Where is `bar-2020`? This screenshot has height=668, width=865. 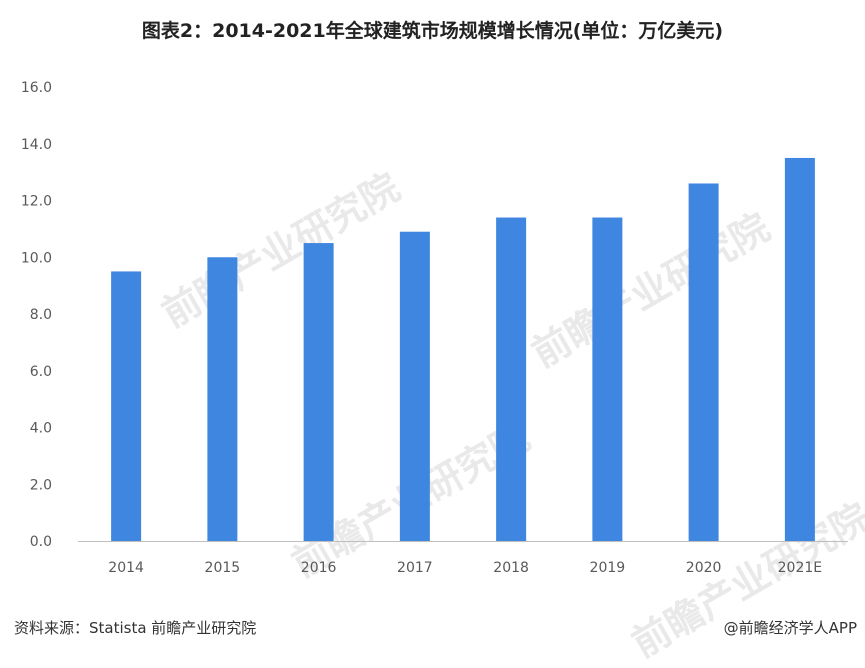 bar-2020 is located at coordinates (703, 362).